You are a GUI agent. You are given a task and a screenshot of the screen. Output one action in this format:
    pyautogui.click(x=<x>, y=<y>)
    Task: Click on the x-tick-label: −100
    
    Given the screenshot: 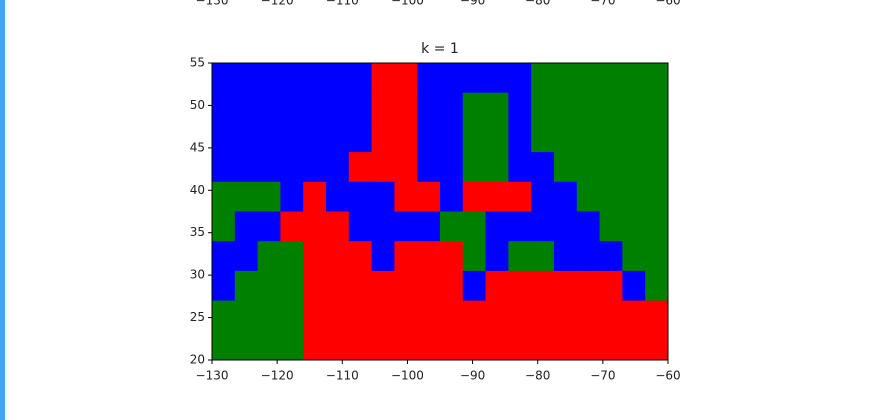 What is the action you would take?
    pyautogui.click(x=407, y=4)
    